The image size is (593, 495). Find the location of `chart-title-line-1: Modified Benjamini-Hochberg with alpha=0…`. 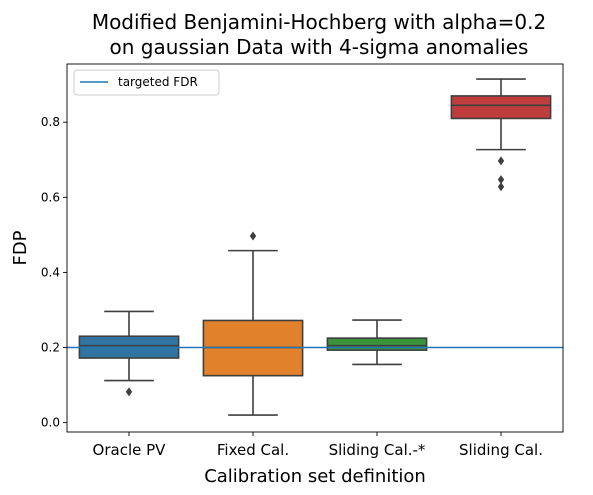

chart-title-line-1: Modified Benjamini-Hochberg with alpha=0… is located at coordinates (319, 22).